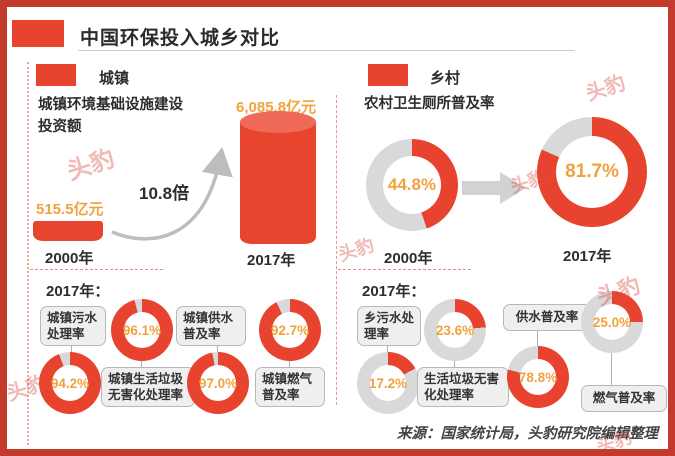 This screenshot has height=456, width=675. I want to click on watermark-logo: 头豹, so click(356, 250).